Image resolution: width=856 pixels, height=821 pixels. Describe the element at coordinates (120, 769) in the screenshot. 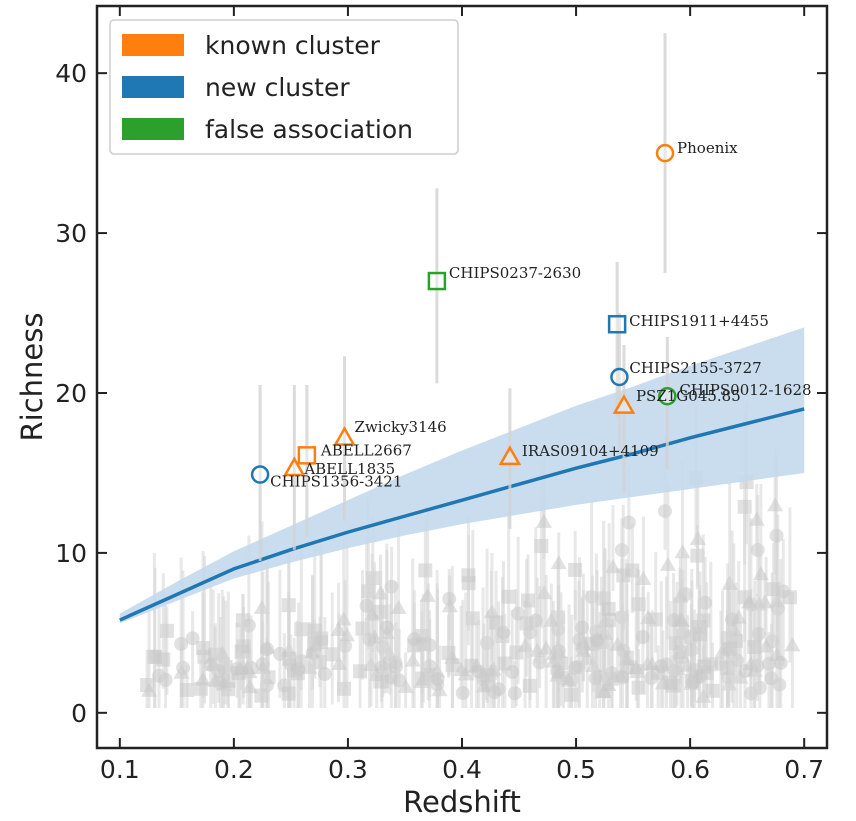

I see `x-tick-label: 0.1` at that location.